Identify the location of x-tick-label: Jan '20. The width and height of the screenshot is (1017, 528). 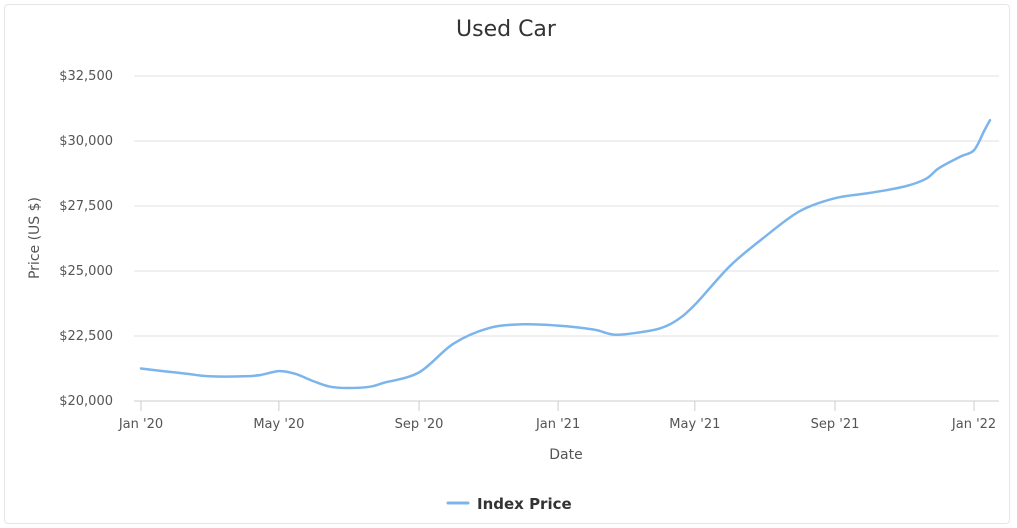
(140, 424).